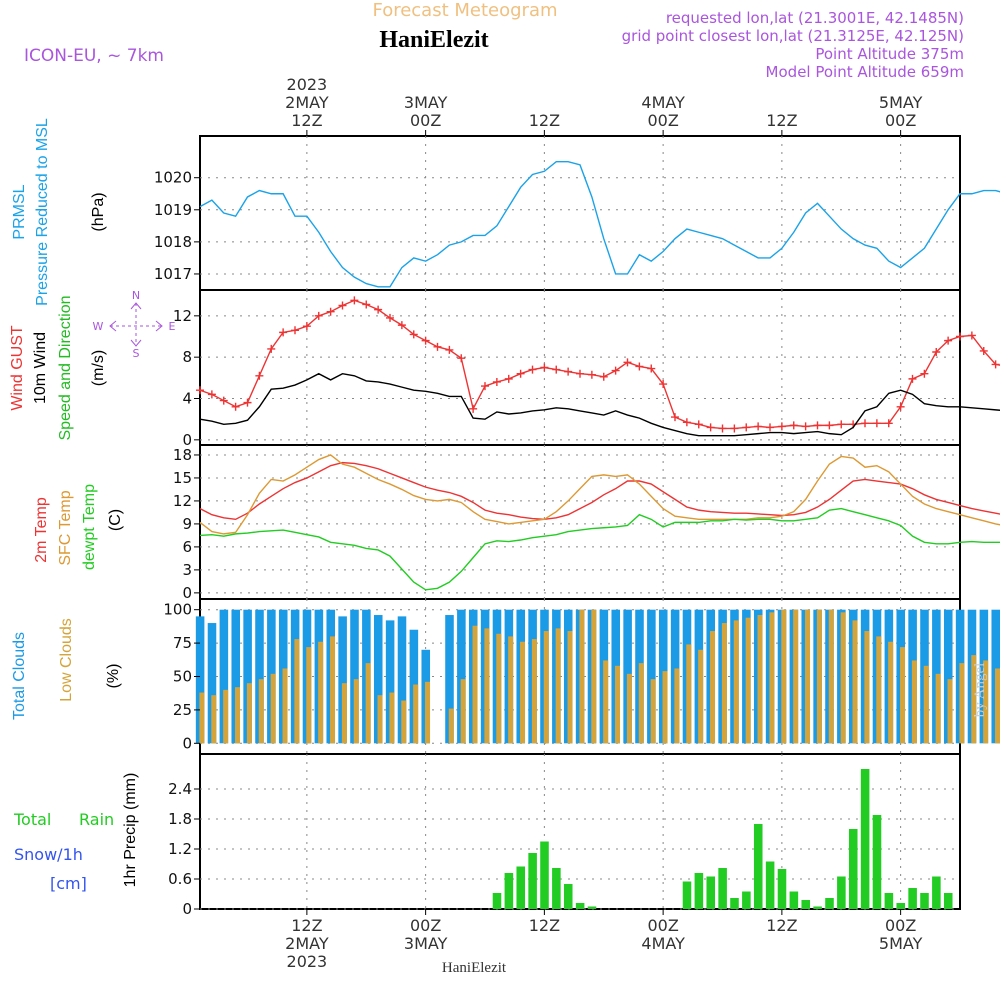 Image resolution: width=1000 pixels, height=1000 pixels. What do you see at coordinates (599, 224) in the screenshot?
I see `series-line-prmsl` at bounding box center [599, 224].